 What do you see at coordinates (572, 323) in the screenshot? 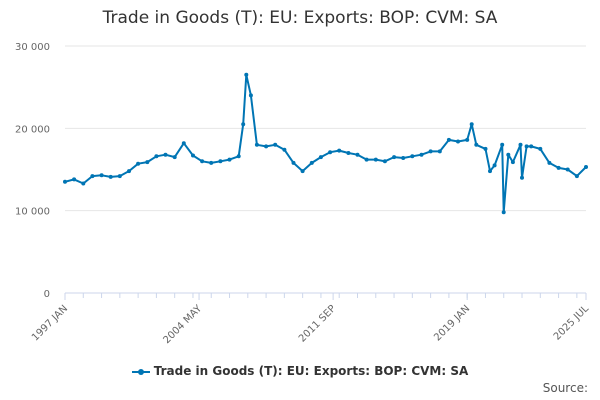
I see `x-tick-label: 2025 JUL` at bounding box center [572, 323].